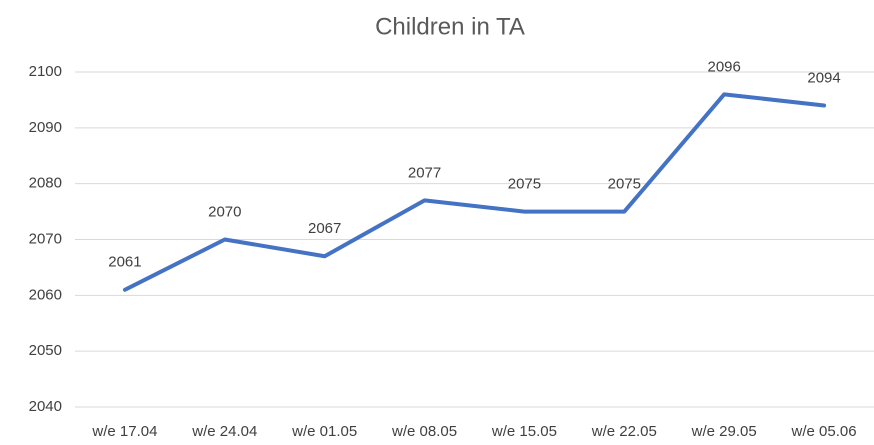  What do you see at coordinates (45, 127) in the screenshot?
I see `y-tick-label: 2090` at bounding box center [45, 127].